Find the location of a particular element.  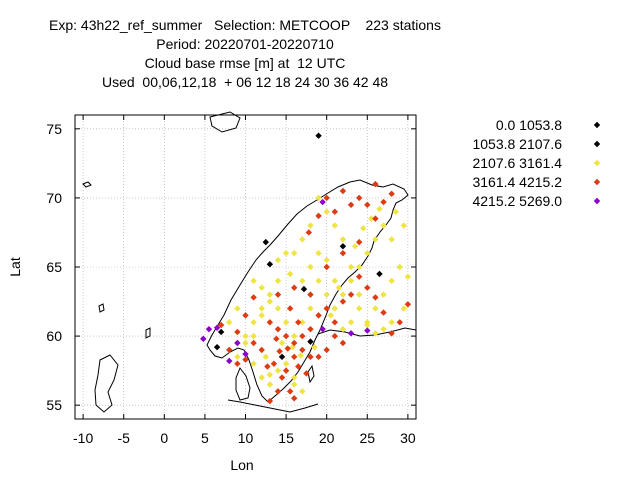

jan-mayen-island is located at coordinates (87, 184).